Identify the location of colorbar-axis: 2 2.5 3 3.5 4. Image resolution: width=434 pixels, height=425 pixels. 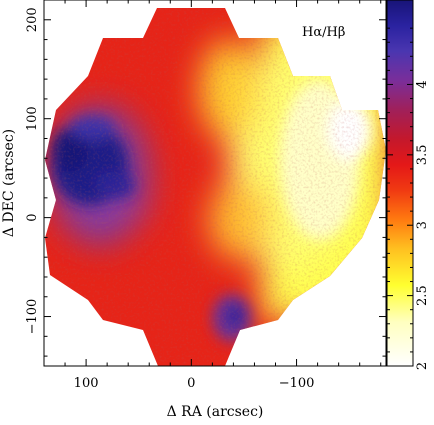
(408, 198).